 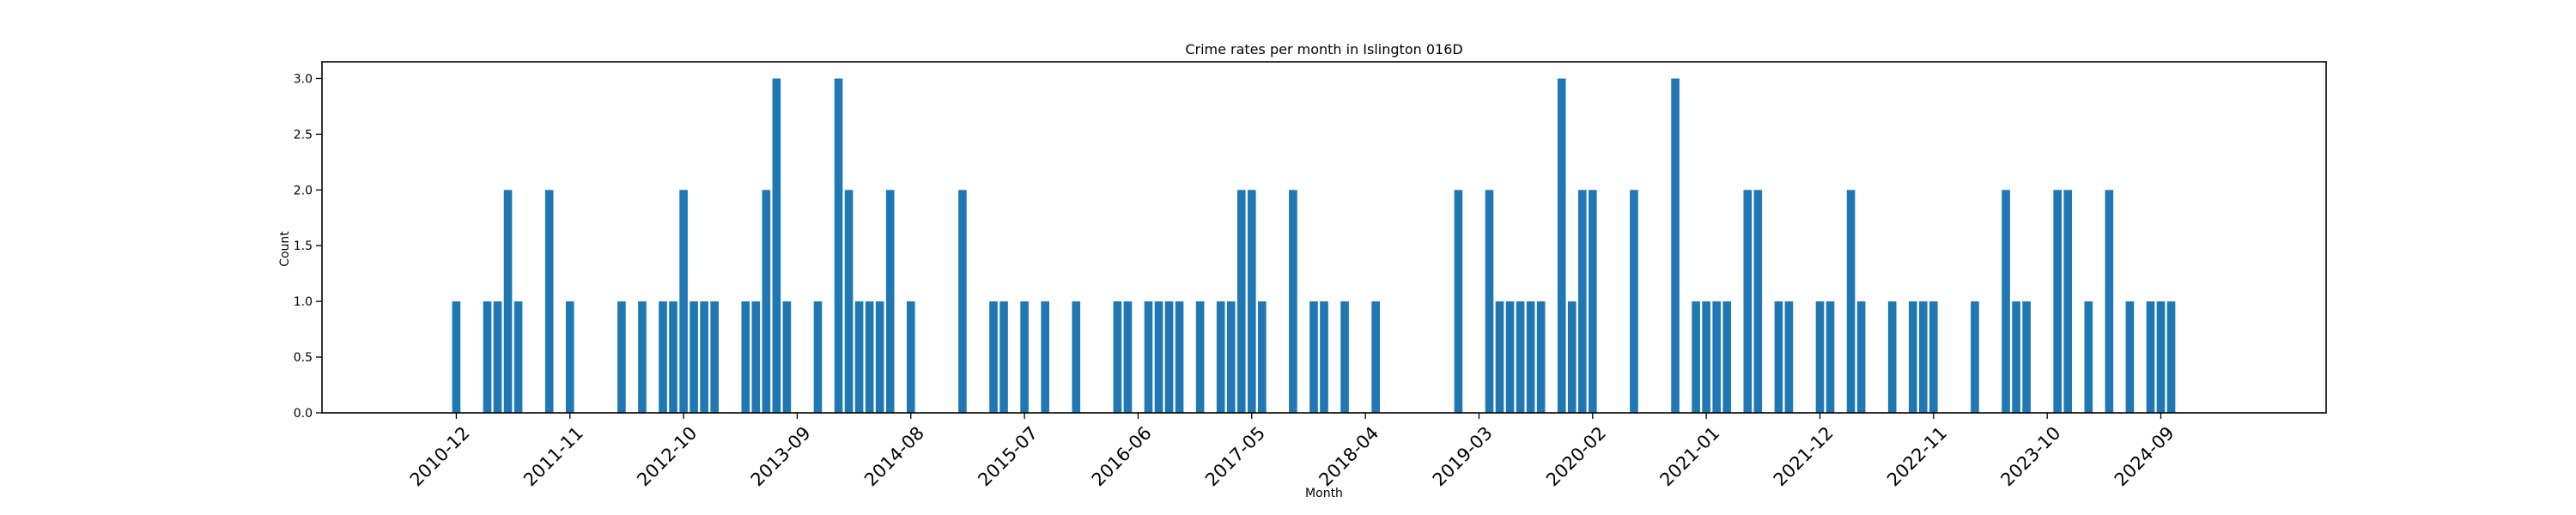 I want to click on chart-title: Crime rates per month in Islington 016D, so click(x=1323, y=49).